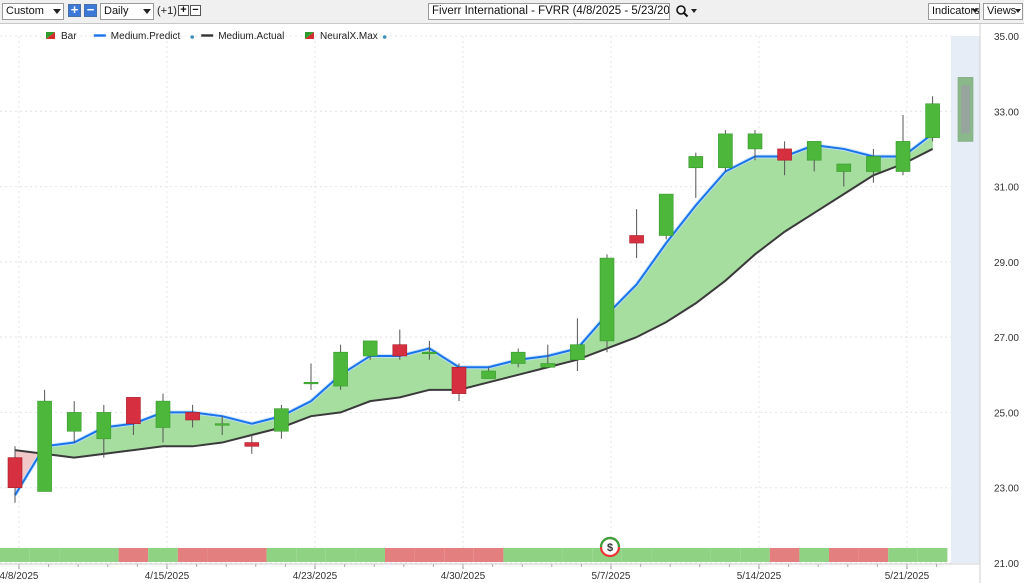 This screenshot has width=1024, height=583. What do you see at coordinates (69, 36) in the screenshot?
I see `legend-label: Bar` at bounding box center [69, 36].